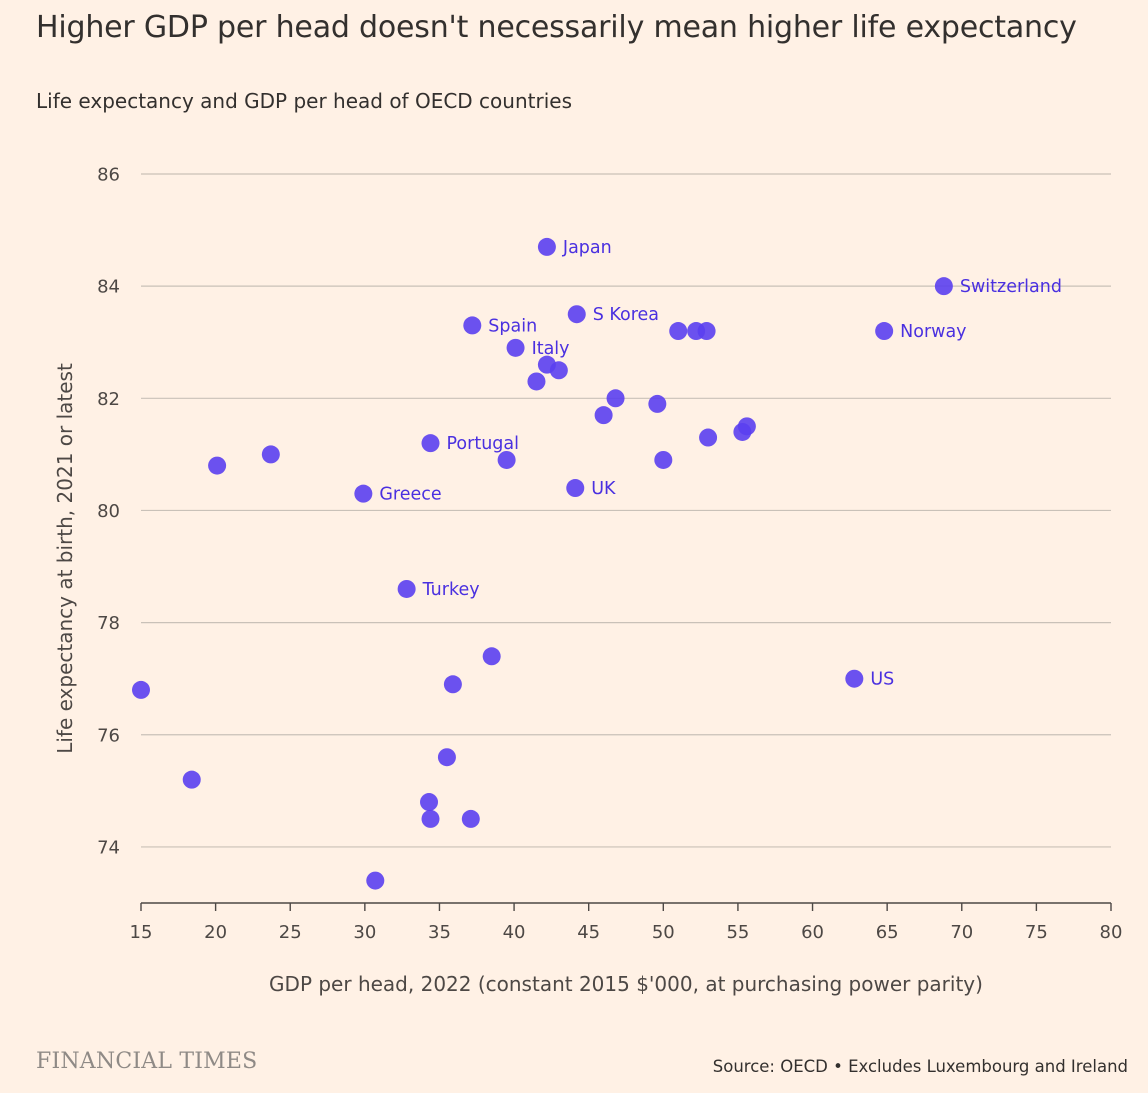  I want to click on x-tick-label-40: 40, so click(514, 932).